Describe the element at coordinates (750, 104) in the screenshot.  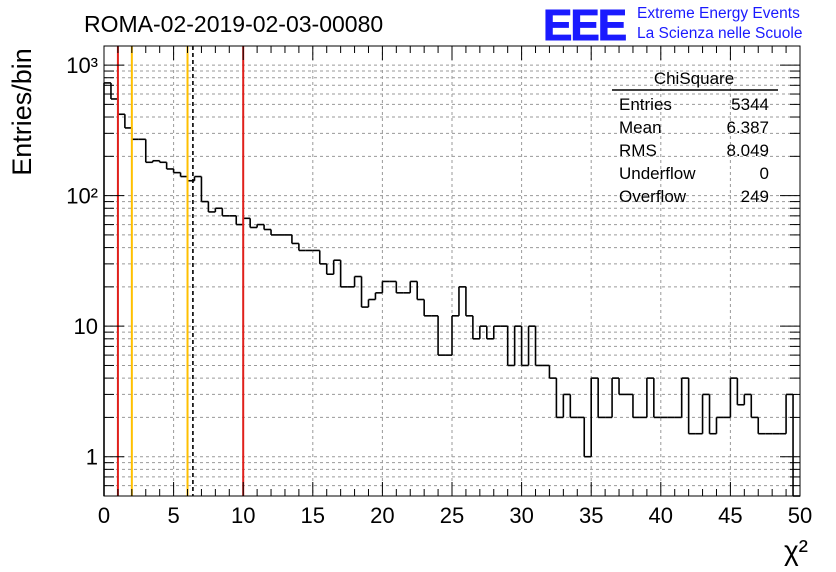
I see `stats-value: 5344` at that location.